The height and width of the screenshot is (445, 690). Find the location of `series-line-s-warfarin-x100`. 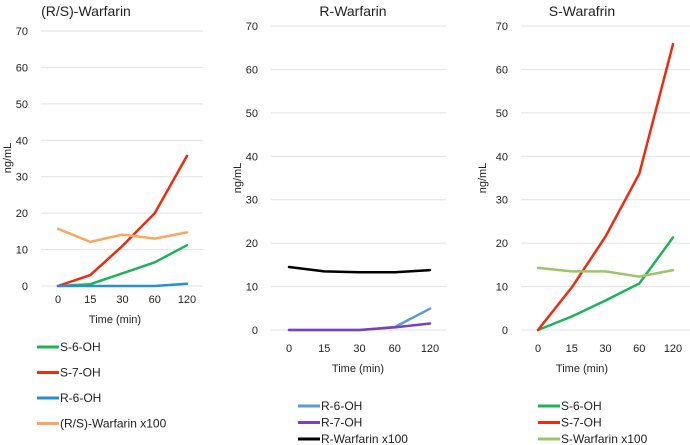

series-line-s-warfarin-x100 is located at coordinates (605, 272).